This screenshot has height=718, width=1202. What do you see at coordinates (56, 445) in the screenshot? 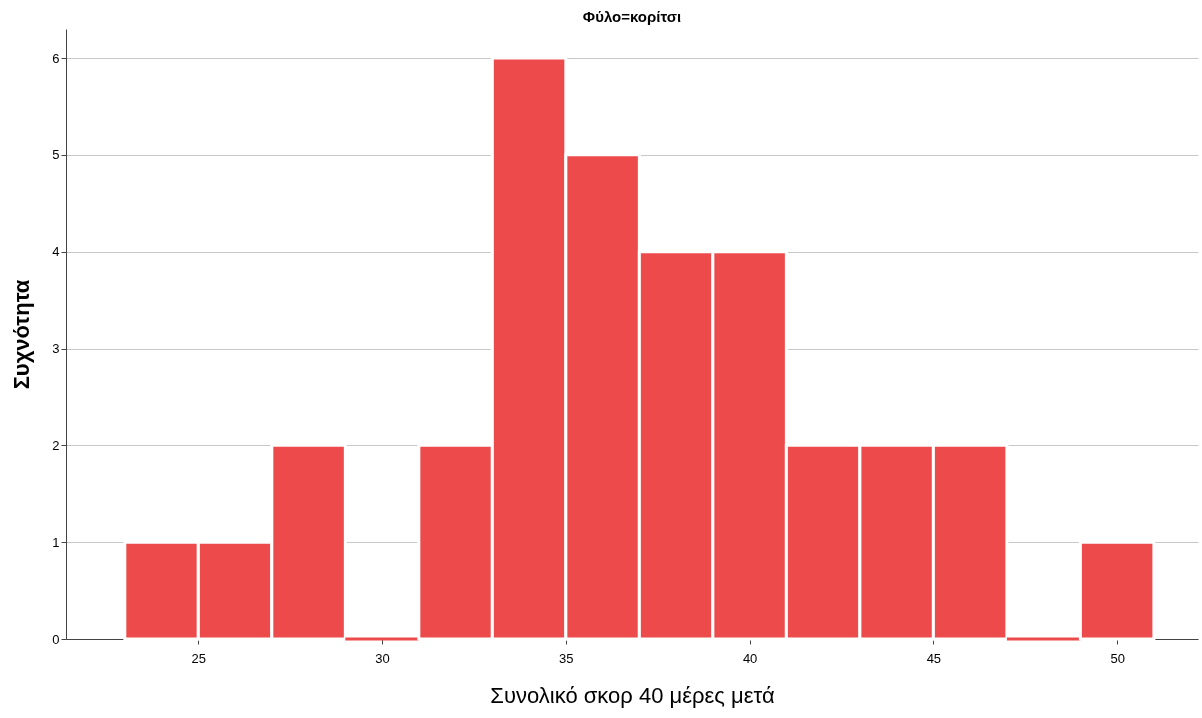
I see `y-tick-label: 2` at bounding box center [56, 445].